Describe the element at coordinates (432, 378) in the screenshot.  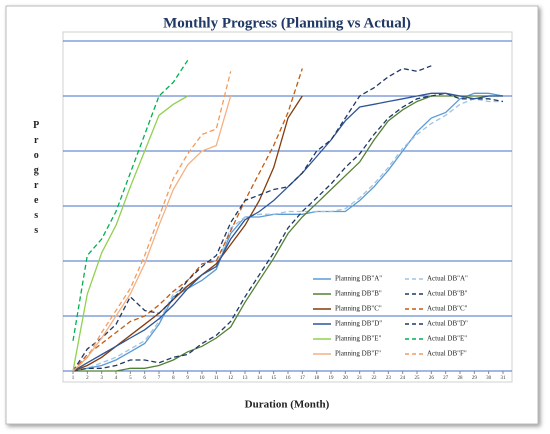
I see `x-tick-label: 26` at that location.